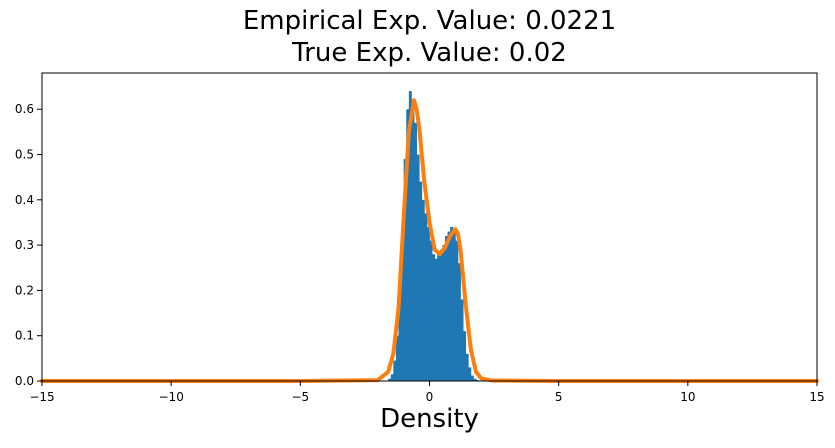 The image size is (835, 448). What do you see at coordinates (24, 200) in the screenshot?
I see `y-tick-label: 0.4` at bounding box center [24, 200].